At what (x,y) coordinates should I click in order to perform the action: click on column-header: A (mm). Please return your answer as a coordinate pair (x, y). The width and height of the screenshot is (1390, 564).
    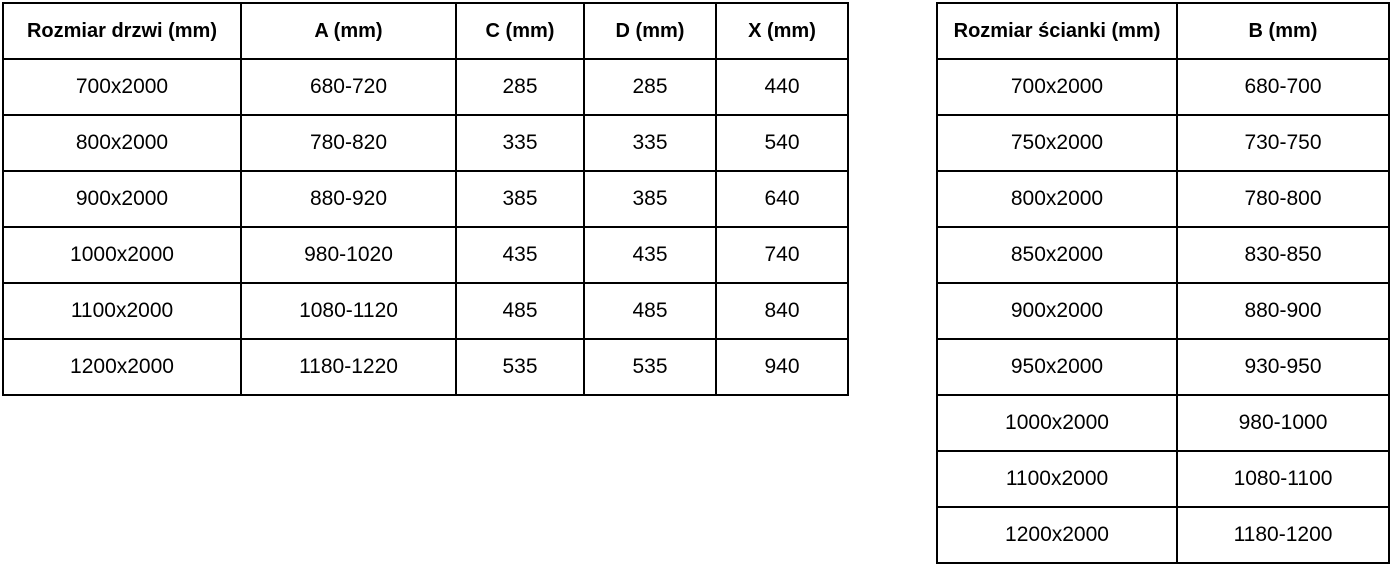
    Looking at the image, I should click on (348, 31).